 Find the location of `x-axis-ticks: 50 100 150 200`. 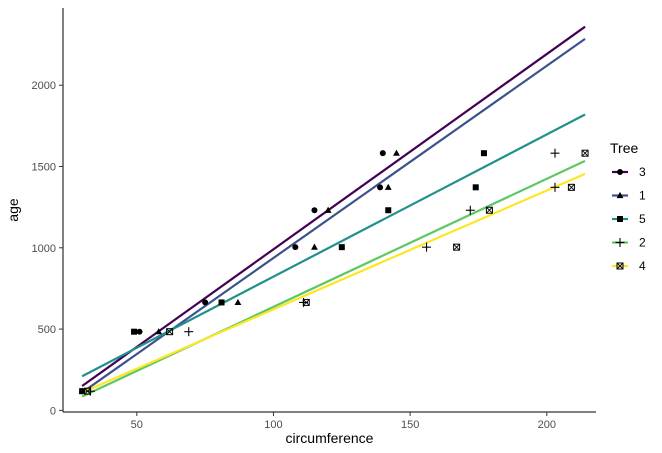

x-axis-ticks: 50 100 150 200 is located at coordinates (343, 421).